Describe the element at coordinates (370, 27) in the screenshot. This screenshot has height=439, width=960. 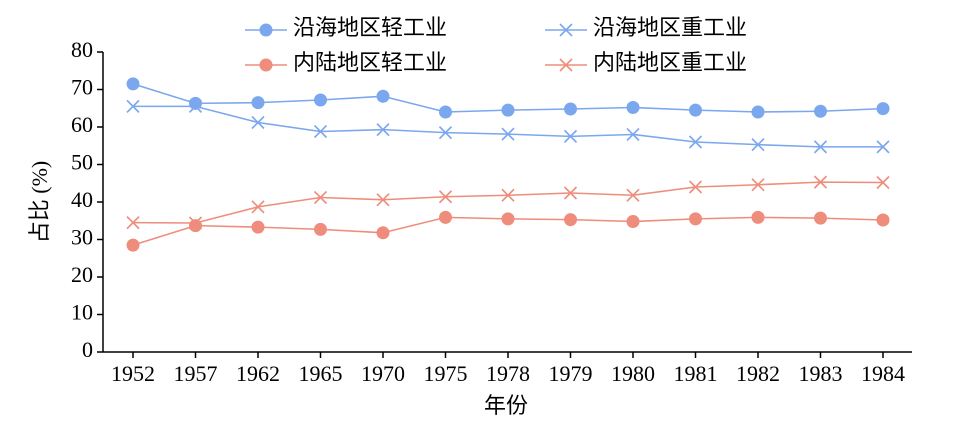
I see `legend-label: 沿海地区轻工业` at that location.